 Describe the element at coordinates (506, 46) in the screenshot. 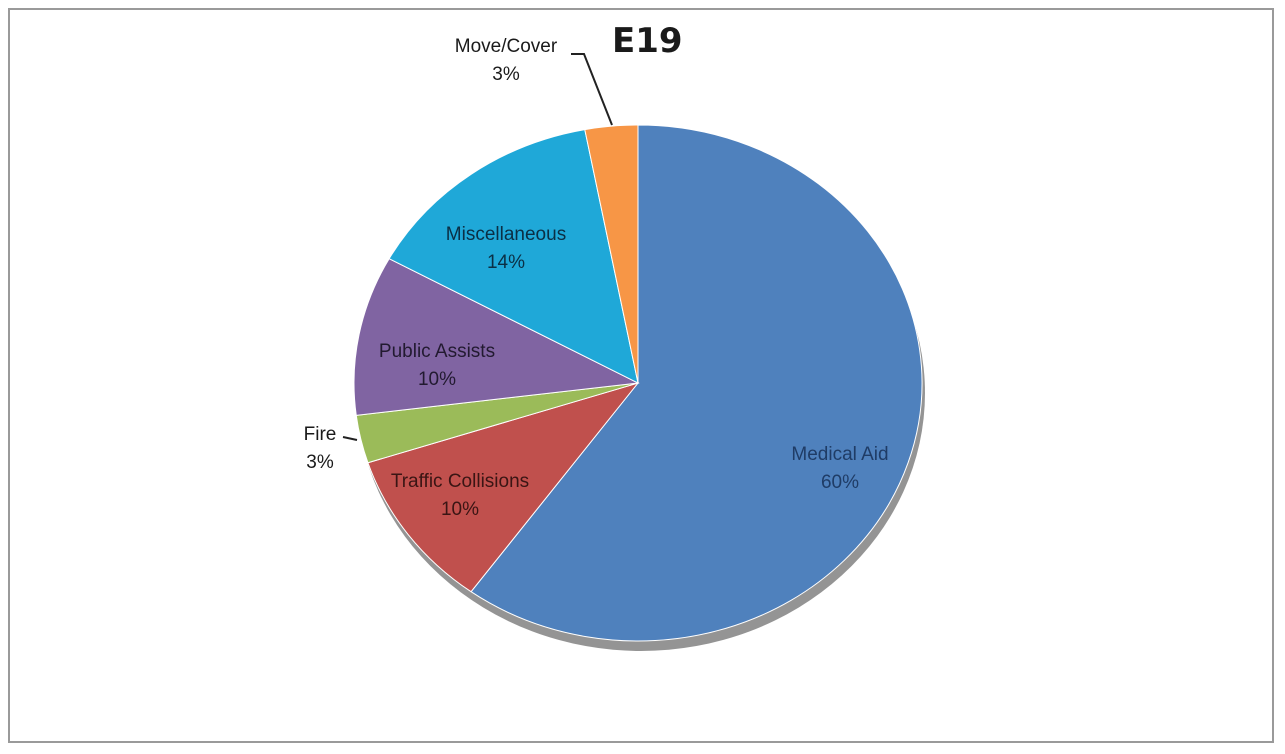

I see `slice-label-move-cover: Move/Cover` at that location.